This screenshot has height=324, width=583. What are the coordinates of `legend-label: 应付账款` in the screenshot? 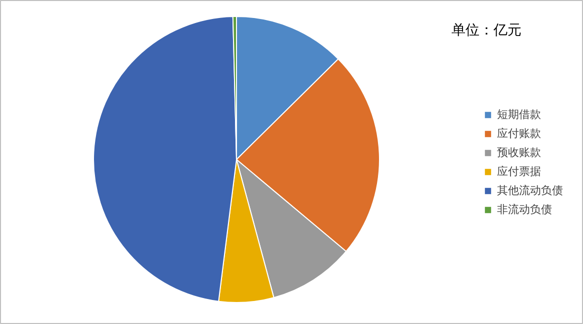 It's located at (519, 133).